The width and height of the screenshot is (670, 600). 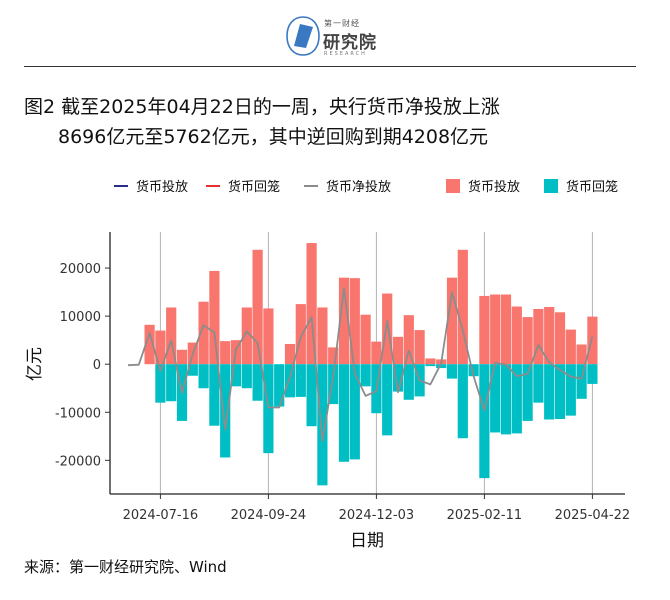 I want to click on figure-title-line2: 8696亿元至5762亿元，其中逆回购到期4208亿元, so click(x=273, y=137).